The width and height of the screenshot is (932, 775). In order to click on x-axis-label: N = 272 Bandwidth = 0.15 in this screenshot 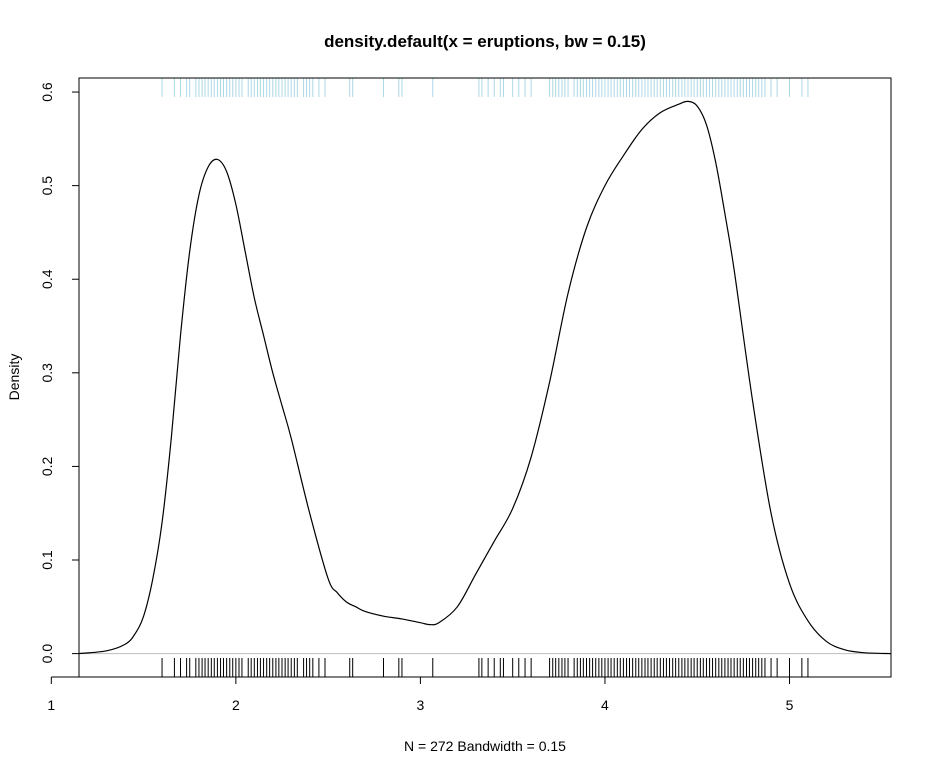, I will do `click(485, 746)`.